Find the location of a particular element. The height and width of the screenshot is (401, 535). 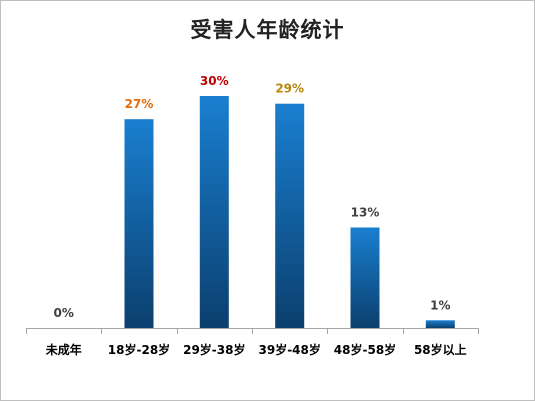

x-tick-label: 39岁-48岁 is located at coordinates (290, 349).